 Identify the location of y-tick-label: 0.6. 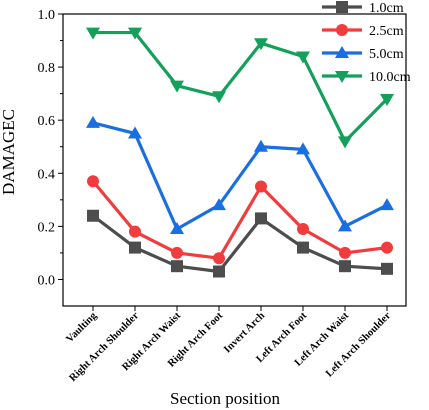
(47, 121).